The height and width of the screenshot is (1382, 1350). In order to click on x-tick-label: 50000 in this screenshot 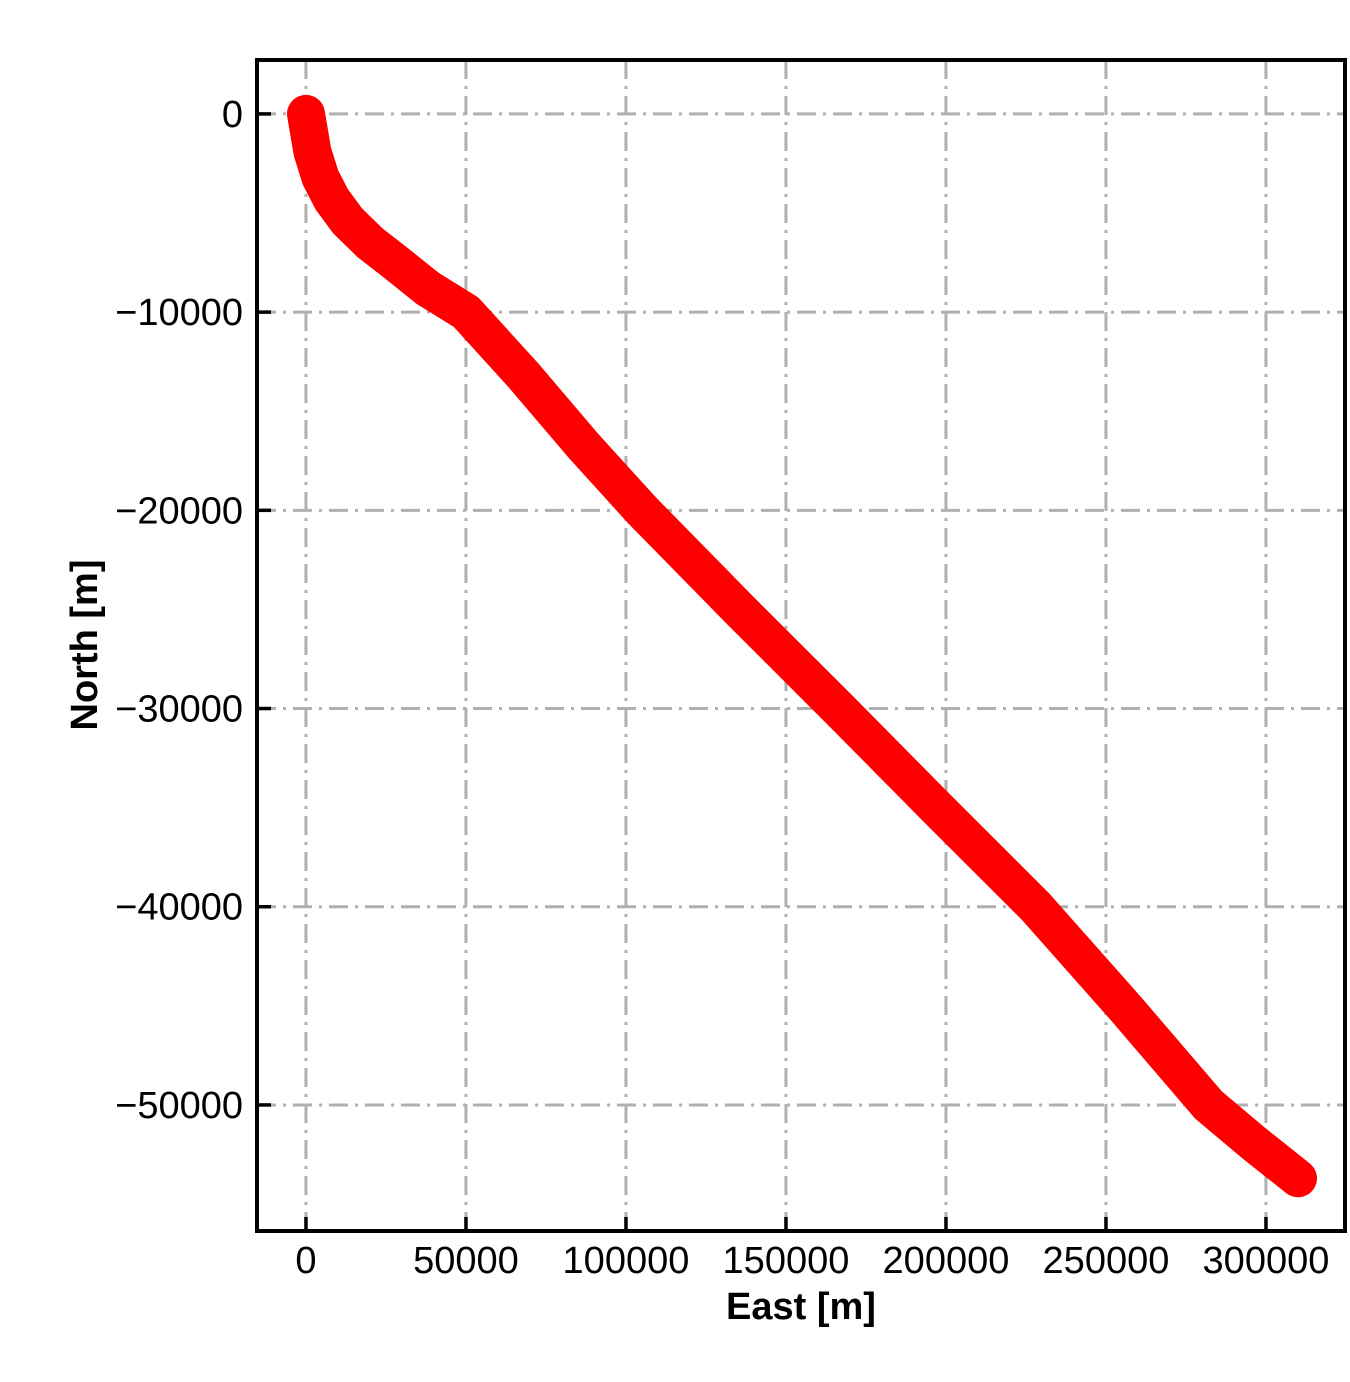, I will do `click(466, 1261)`.